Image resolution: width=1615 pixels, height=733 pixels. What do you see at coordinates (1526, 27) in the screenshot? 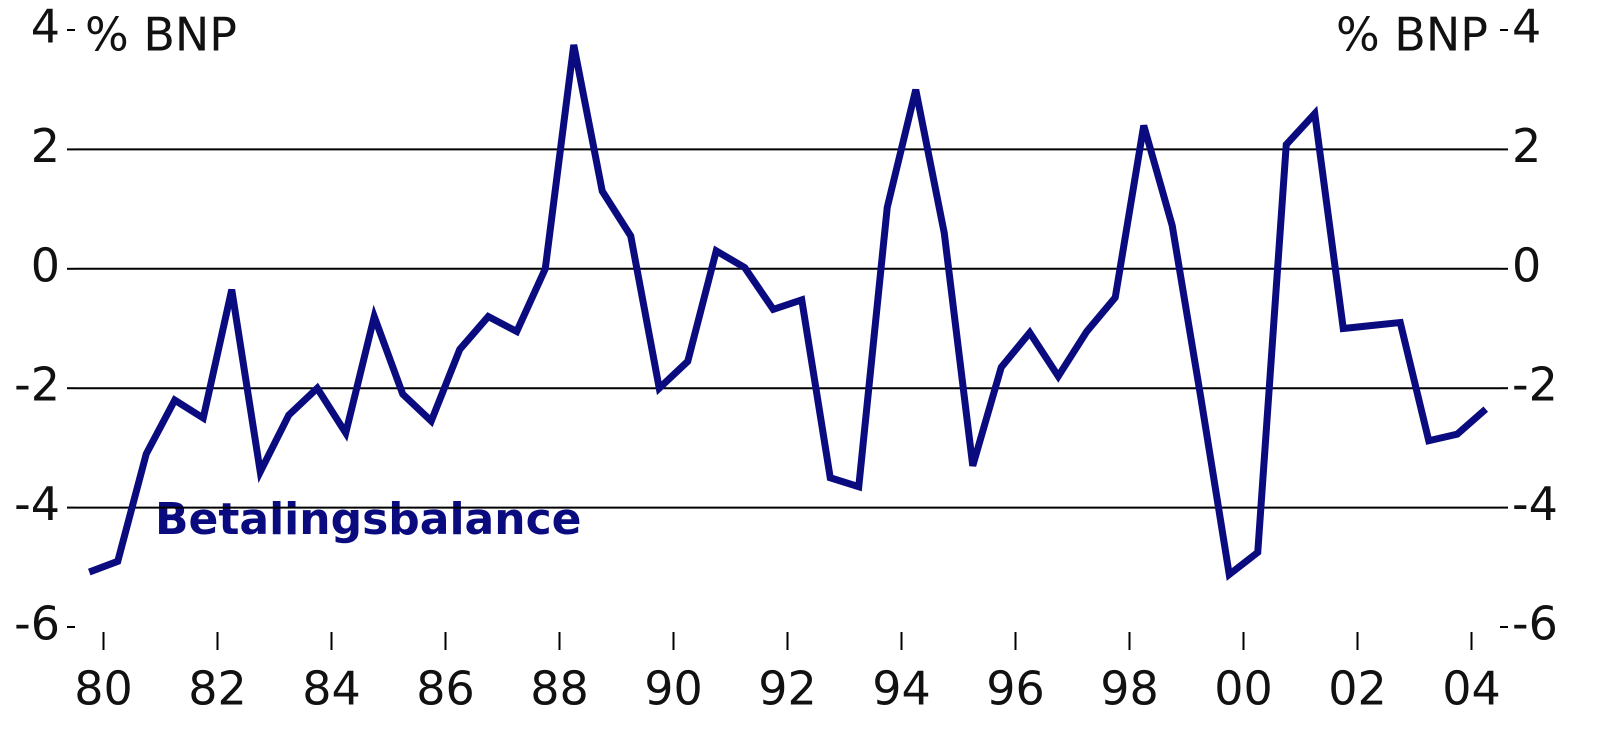
I see `y-tick-label-right: 4` at bounding box center [1526, 27].